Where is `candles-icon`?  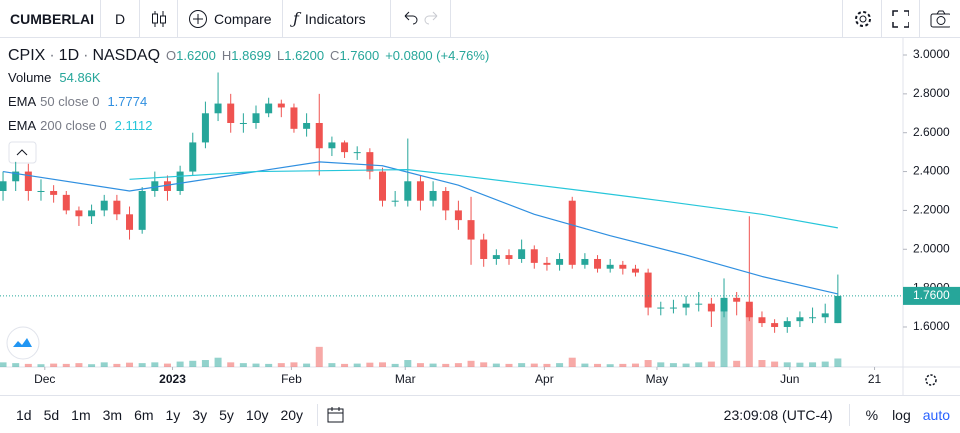
candles-icon is located at coordinates (158, 18).